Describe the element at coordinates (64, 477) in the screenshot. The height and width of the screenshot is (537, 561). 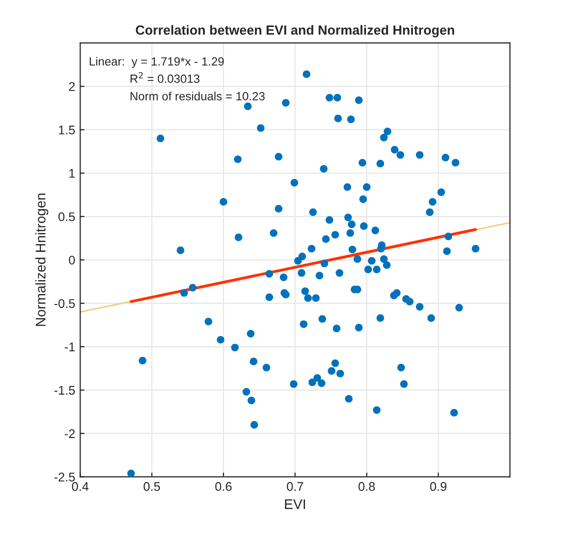
I see `y-tick-label: -2.5` at that location.